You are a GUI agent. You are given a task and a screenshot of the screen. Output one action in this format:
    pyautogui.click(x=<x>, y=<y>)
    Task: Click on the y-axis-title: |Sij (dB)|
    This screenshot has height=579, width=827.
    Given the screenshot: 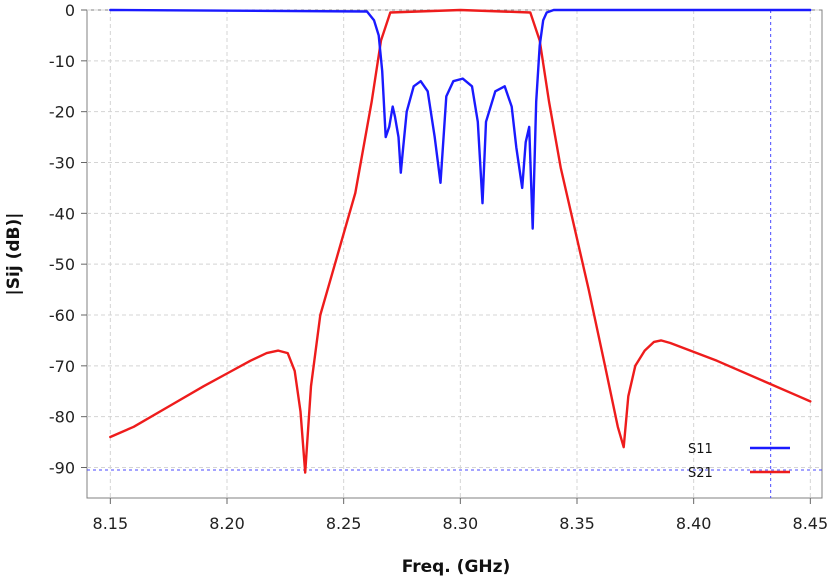 What is the action you would take?
    pyautogui.click(x=14, y=254)
    